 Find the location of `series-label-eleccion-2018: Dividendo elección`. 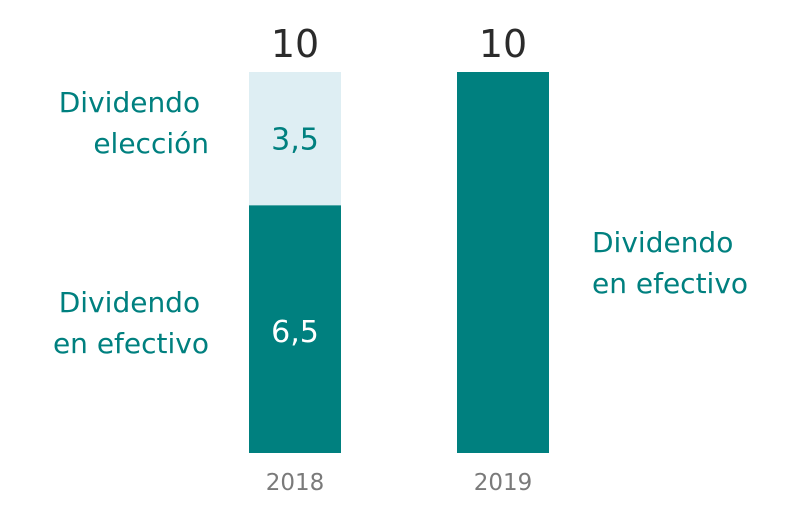

series-label-eleccion-2018: Dividendo elección is located at coordinates (134, 123).